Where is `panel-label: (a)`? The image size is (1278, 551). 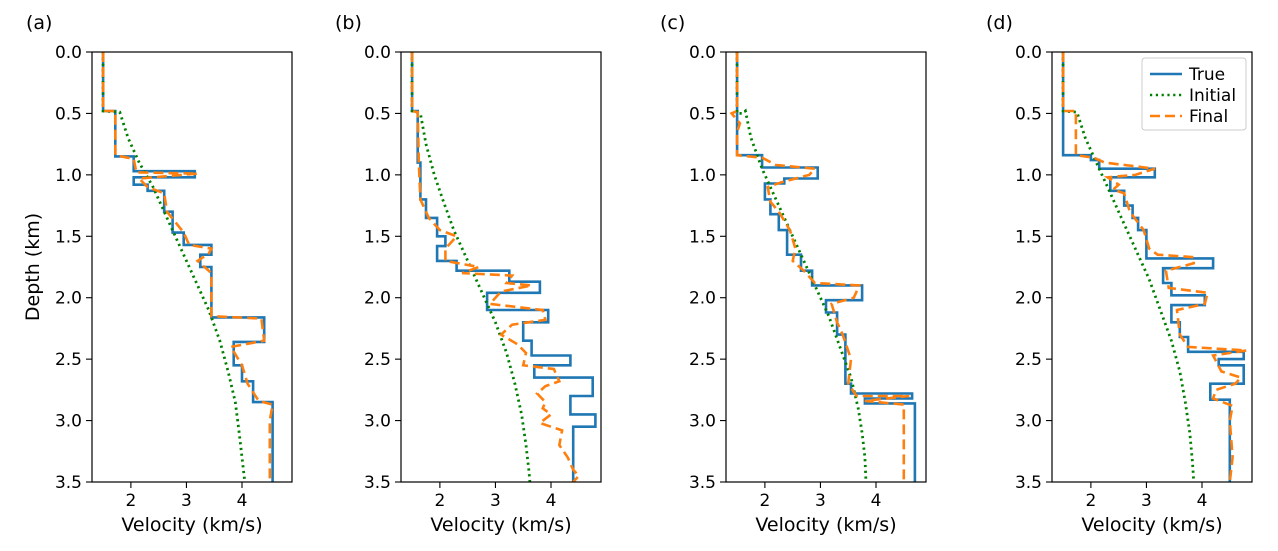
panel-label: (a) is located at coordinates (39, 23).